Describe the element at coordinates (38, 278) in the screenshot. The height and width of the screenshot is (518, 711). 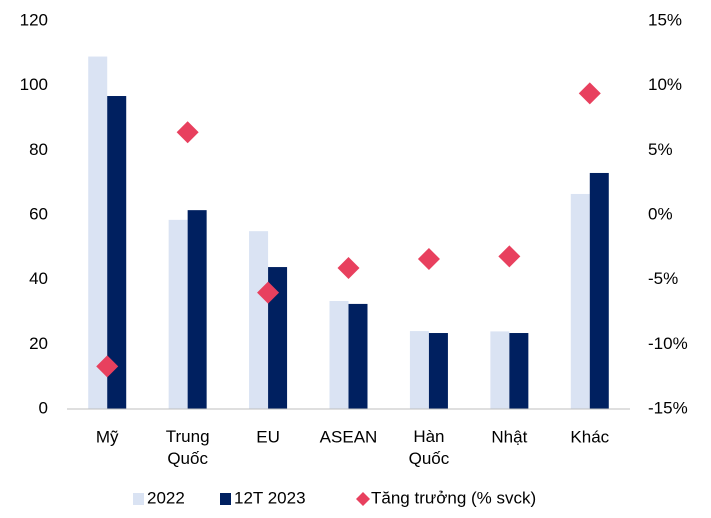
I see `y-tick-label: 40` at that location.